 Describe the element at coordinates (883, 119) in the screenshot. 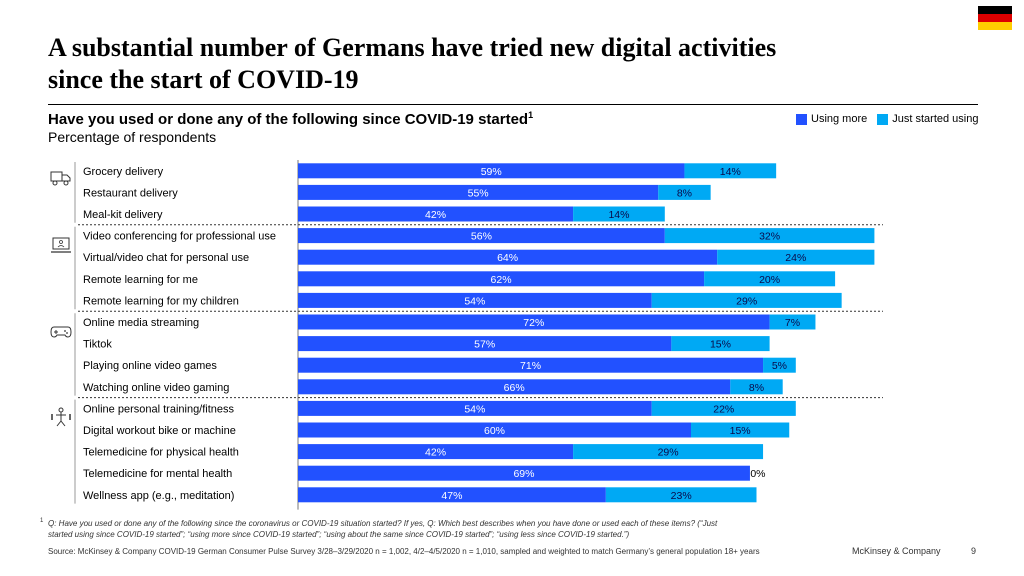

I see `legend-swatch-just-started` at that location.